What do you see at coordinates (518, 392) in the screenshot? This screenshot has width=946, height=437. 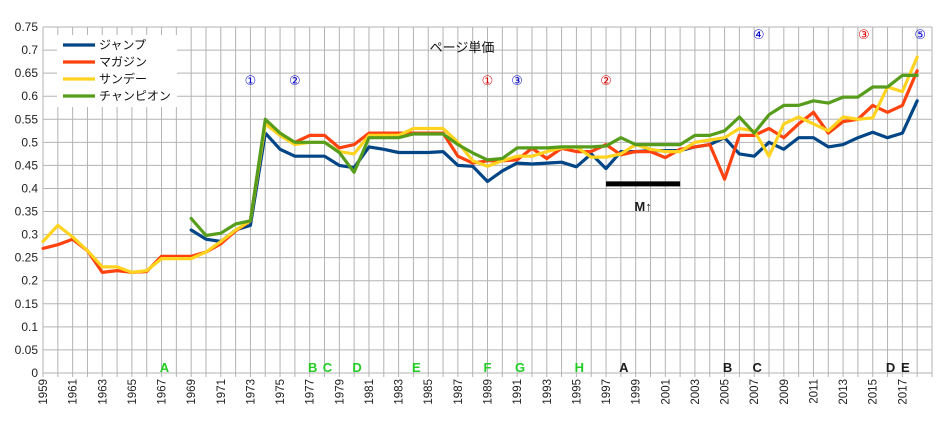 I see `x-tick-label: 1991` at bounding box center [518, 392].